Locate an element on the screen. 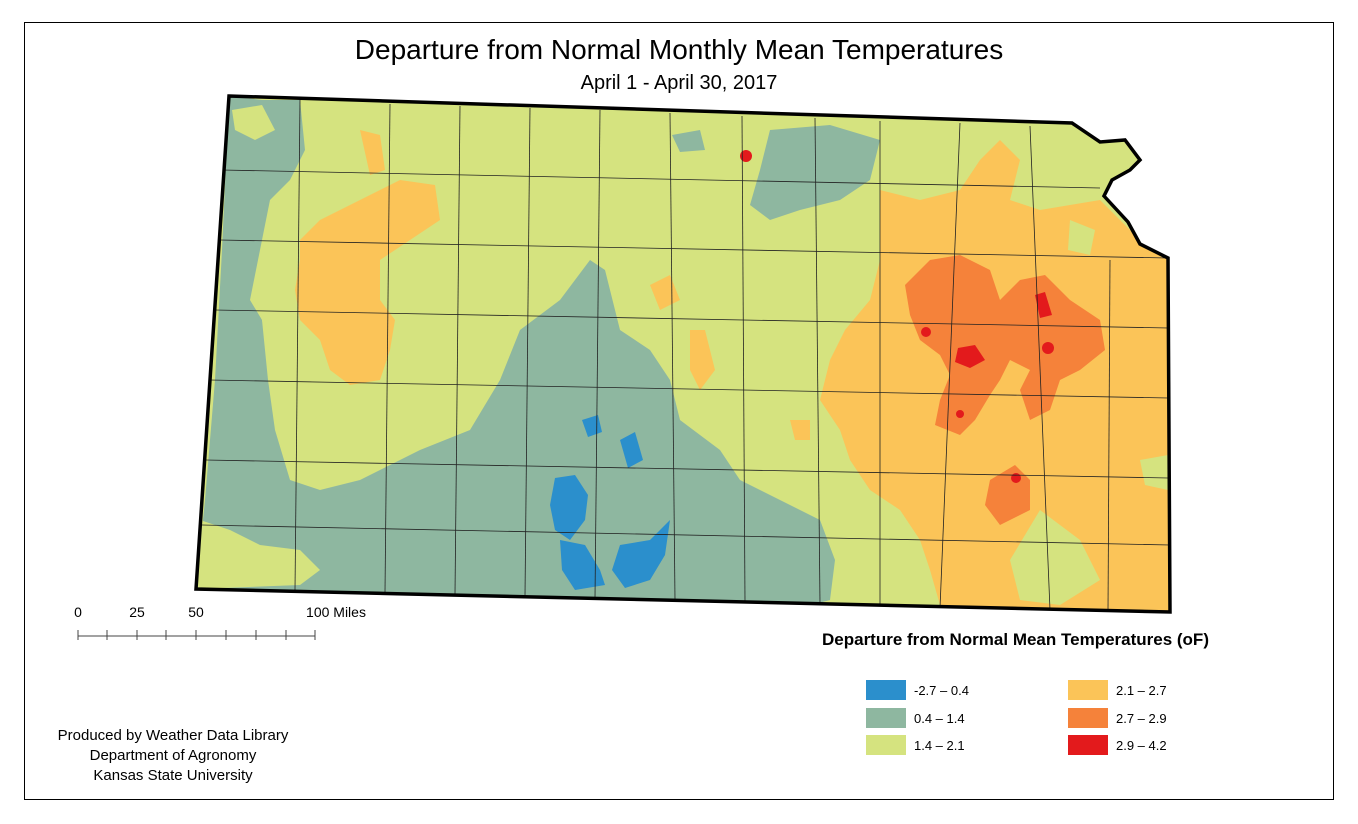 This screenshot has width=1358, height=824. credits-line: Produced by Weather Data Library is located at coordinates (173, 735).